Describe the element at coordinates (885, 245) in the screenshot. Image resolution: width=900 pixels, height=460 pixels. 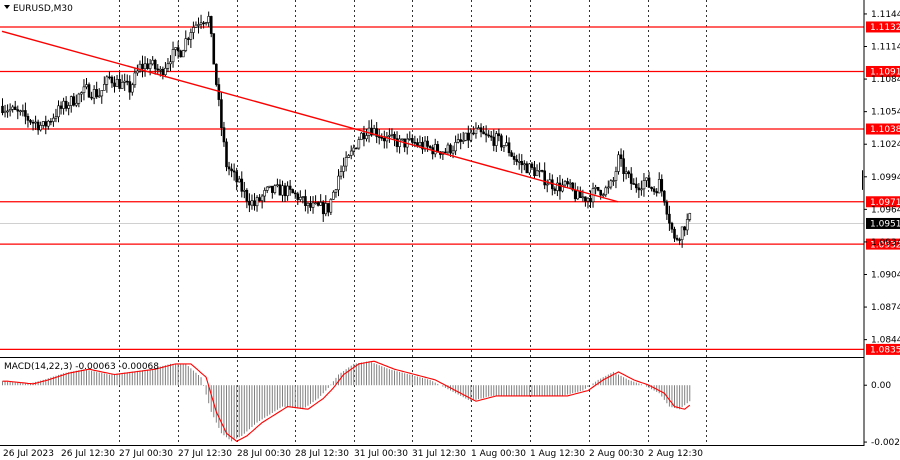
I see `level-badge-label: 1.0932` at that location.